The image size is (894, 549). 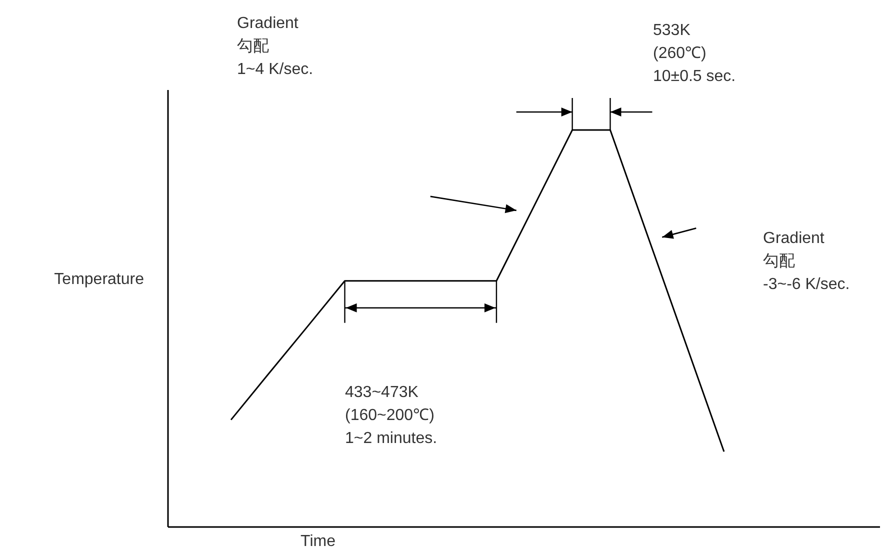 I want to click on text: 533K (260℃) 10±0.5 sec., so click(x=694, y=53).